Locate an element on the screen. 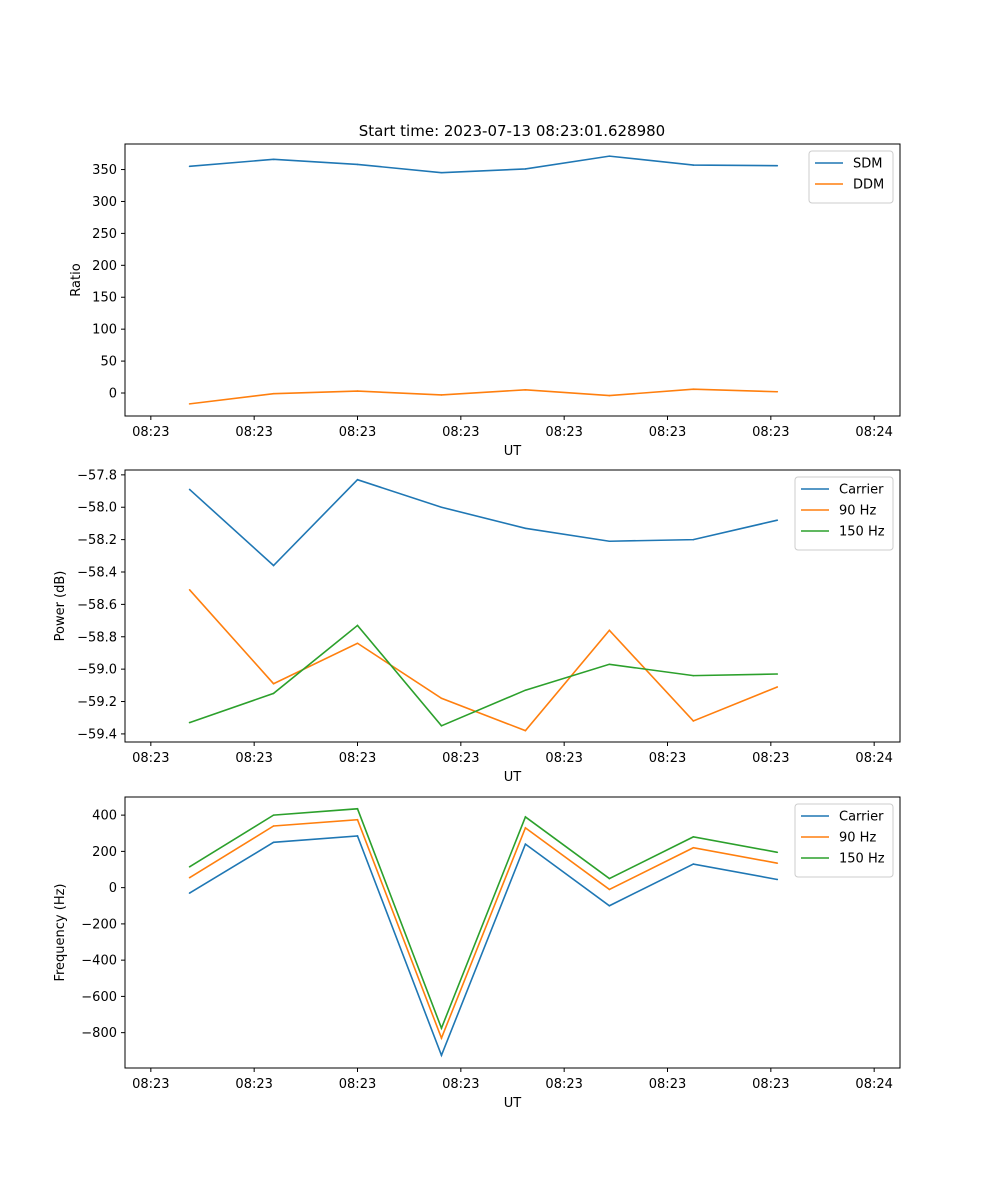 This screenshot has height=1200, width=1000. y-tick-label: −600 is located at coordinates (99, 997).